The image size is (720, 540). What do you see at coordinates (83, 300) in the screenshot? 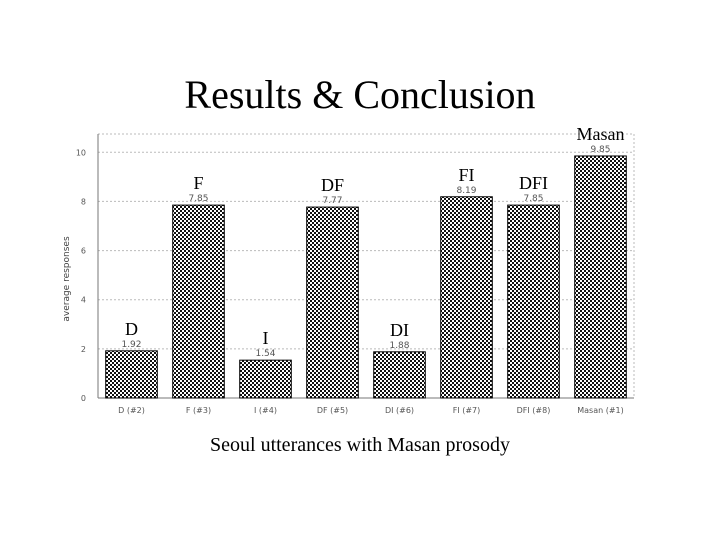
I see `y-tick-label: 4` at bounding box center [83, 300].